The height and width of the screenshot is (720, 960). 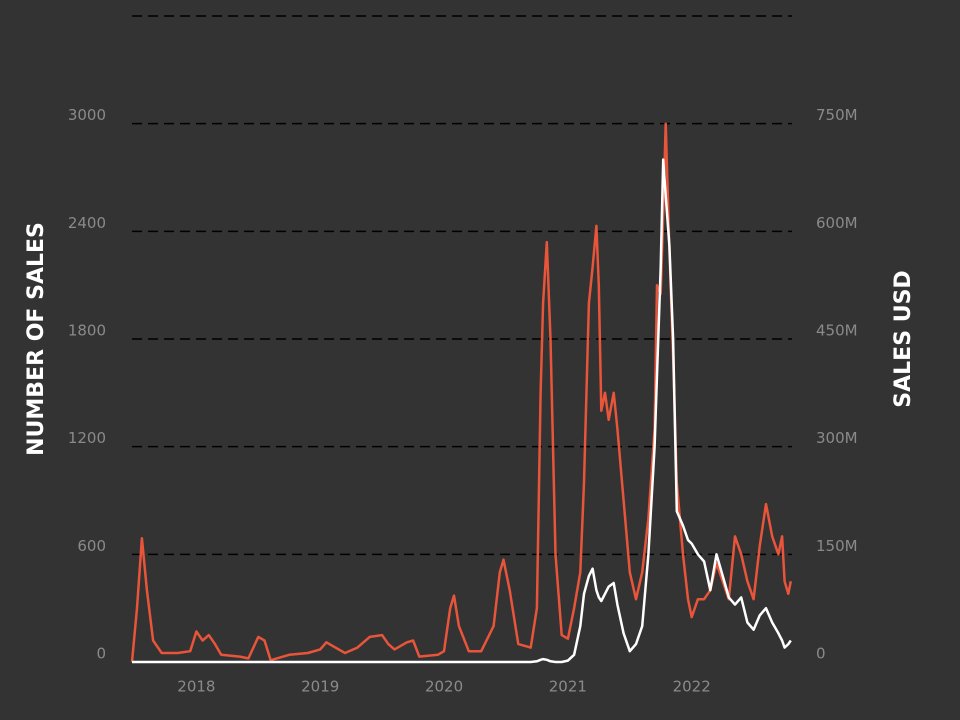 I want to click on x-tick-label: 2018, so click(x=196, y=687).